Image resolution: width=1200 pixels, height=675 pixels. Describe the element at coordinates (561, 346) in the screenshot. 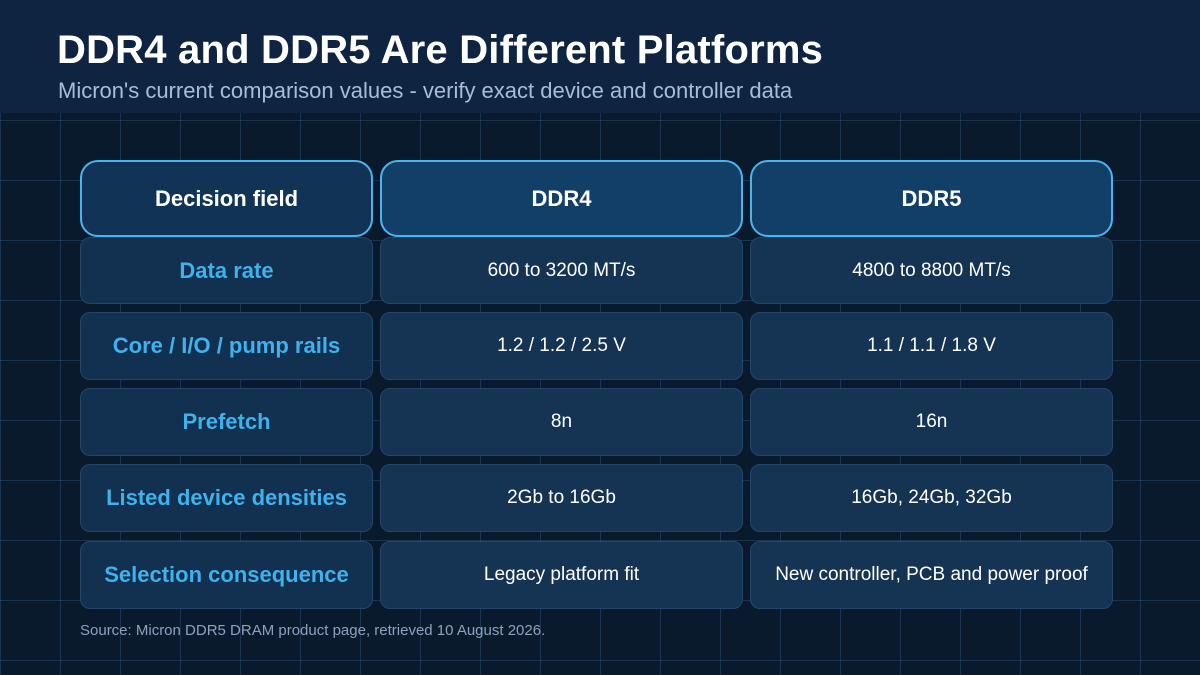

I see `cell-ddr4-rails: 1.2 / 1.2 / 2.5 V` at that location.